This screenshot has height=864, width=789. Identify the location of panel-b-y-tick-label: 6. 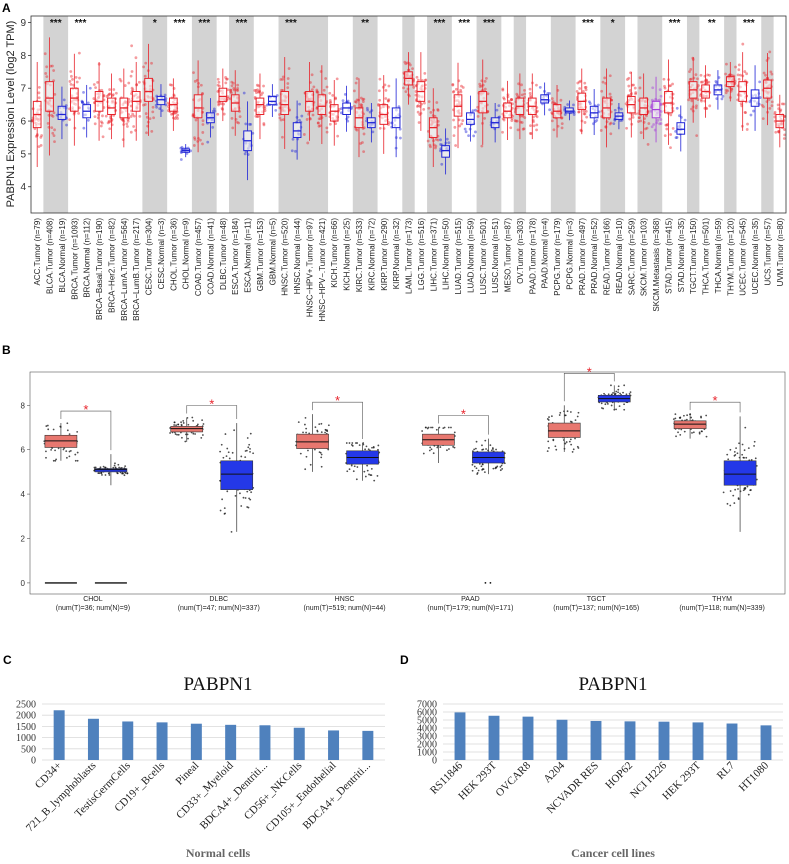
(23, 450).